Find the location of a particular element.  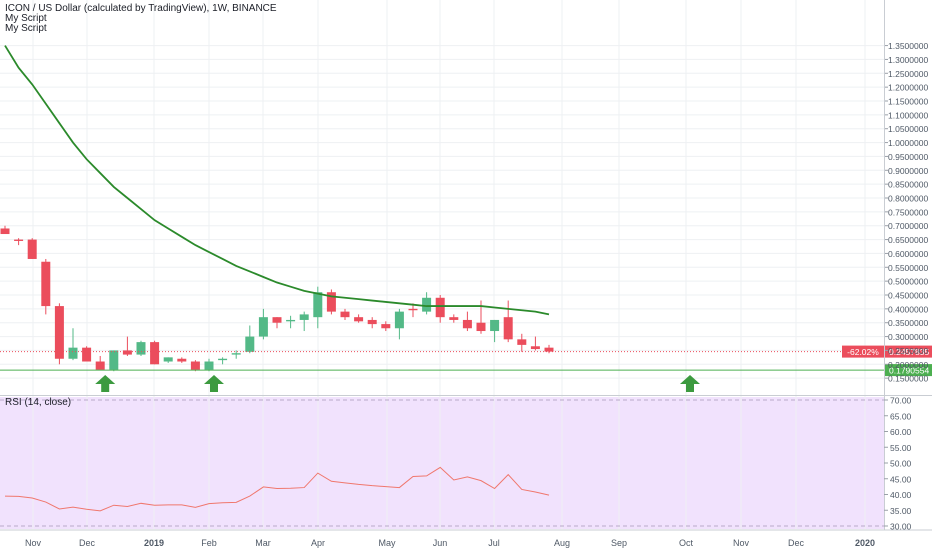

price-tick-label: 1.3000000 is located at coordinates (908, 60).